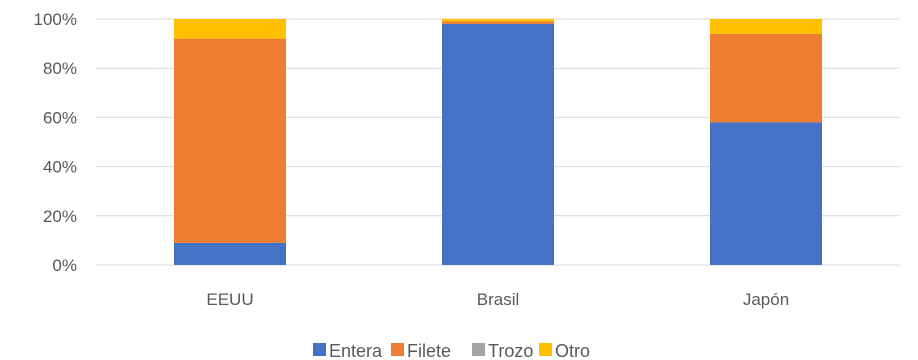 The height and width of the screenshot is (360, 918). What do you see at coordinates (230, 253) in the screenshot?
I see `bar-segment-entera-eeuu` at bounding box center [230, 253].